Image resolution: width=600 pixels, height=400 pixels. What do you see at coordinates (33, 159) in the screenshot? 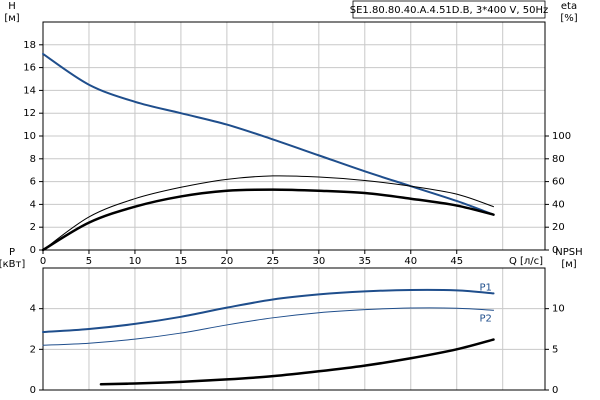
I see `y-tick-label: 8` at bounding box center [33, 159].